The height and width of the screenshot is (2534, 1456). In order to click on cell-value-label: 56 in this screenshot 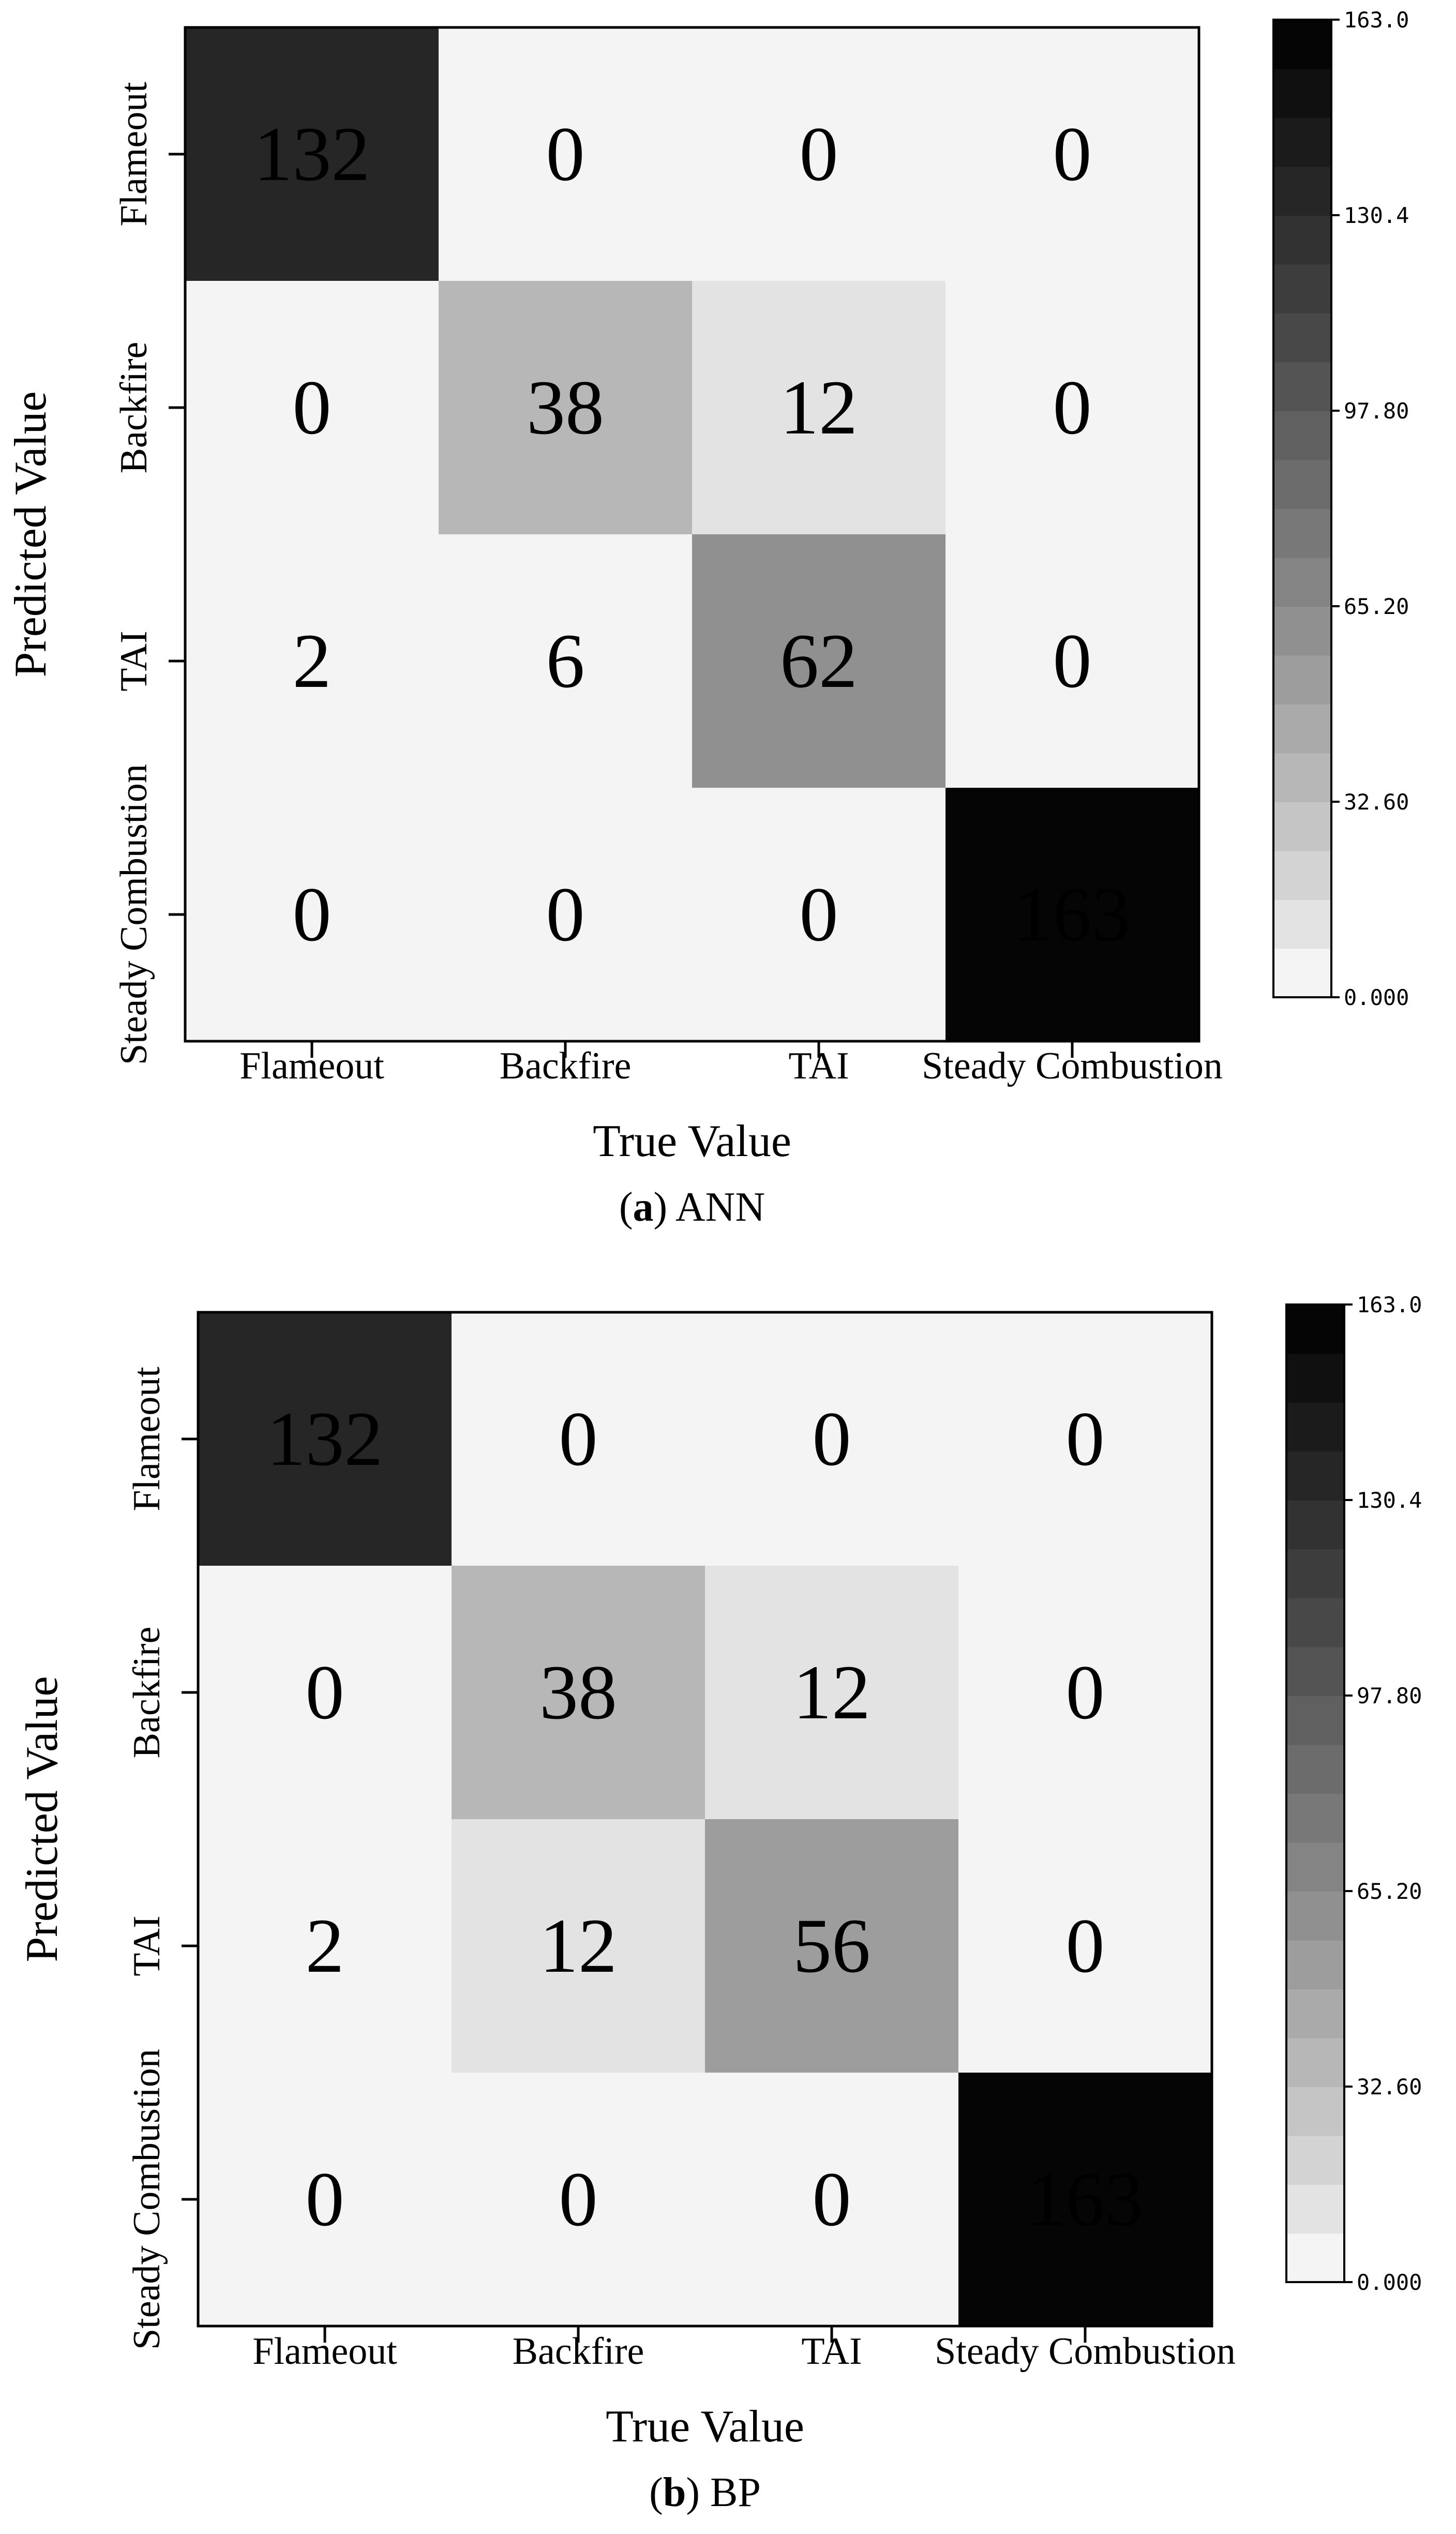, I will do `click(831, 1946)`.